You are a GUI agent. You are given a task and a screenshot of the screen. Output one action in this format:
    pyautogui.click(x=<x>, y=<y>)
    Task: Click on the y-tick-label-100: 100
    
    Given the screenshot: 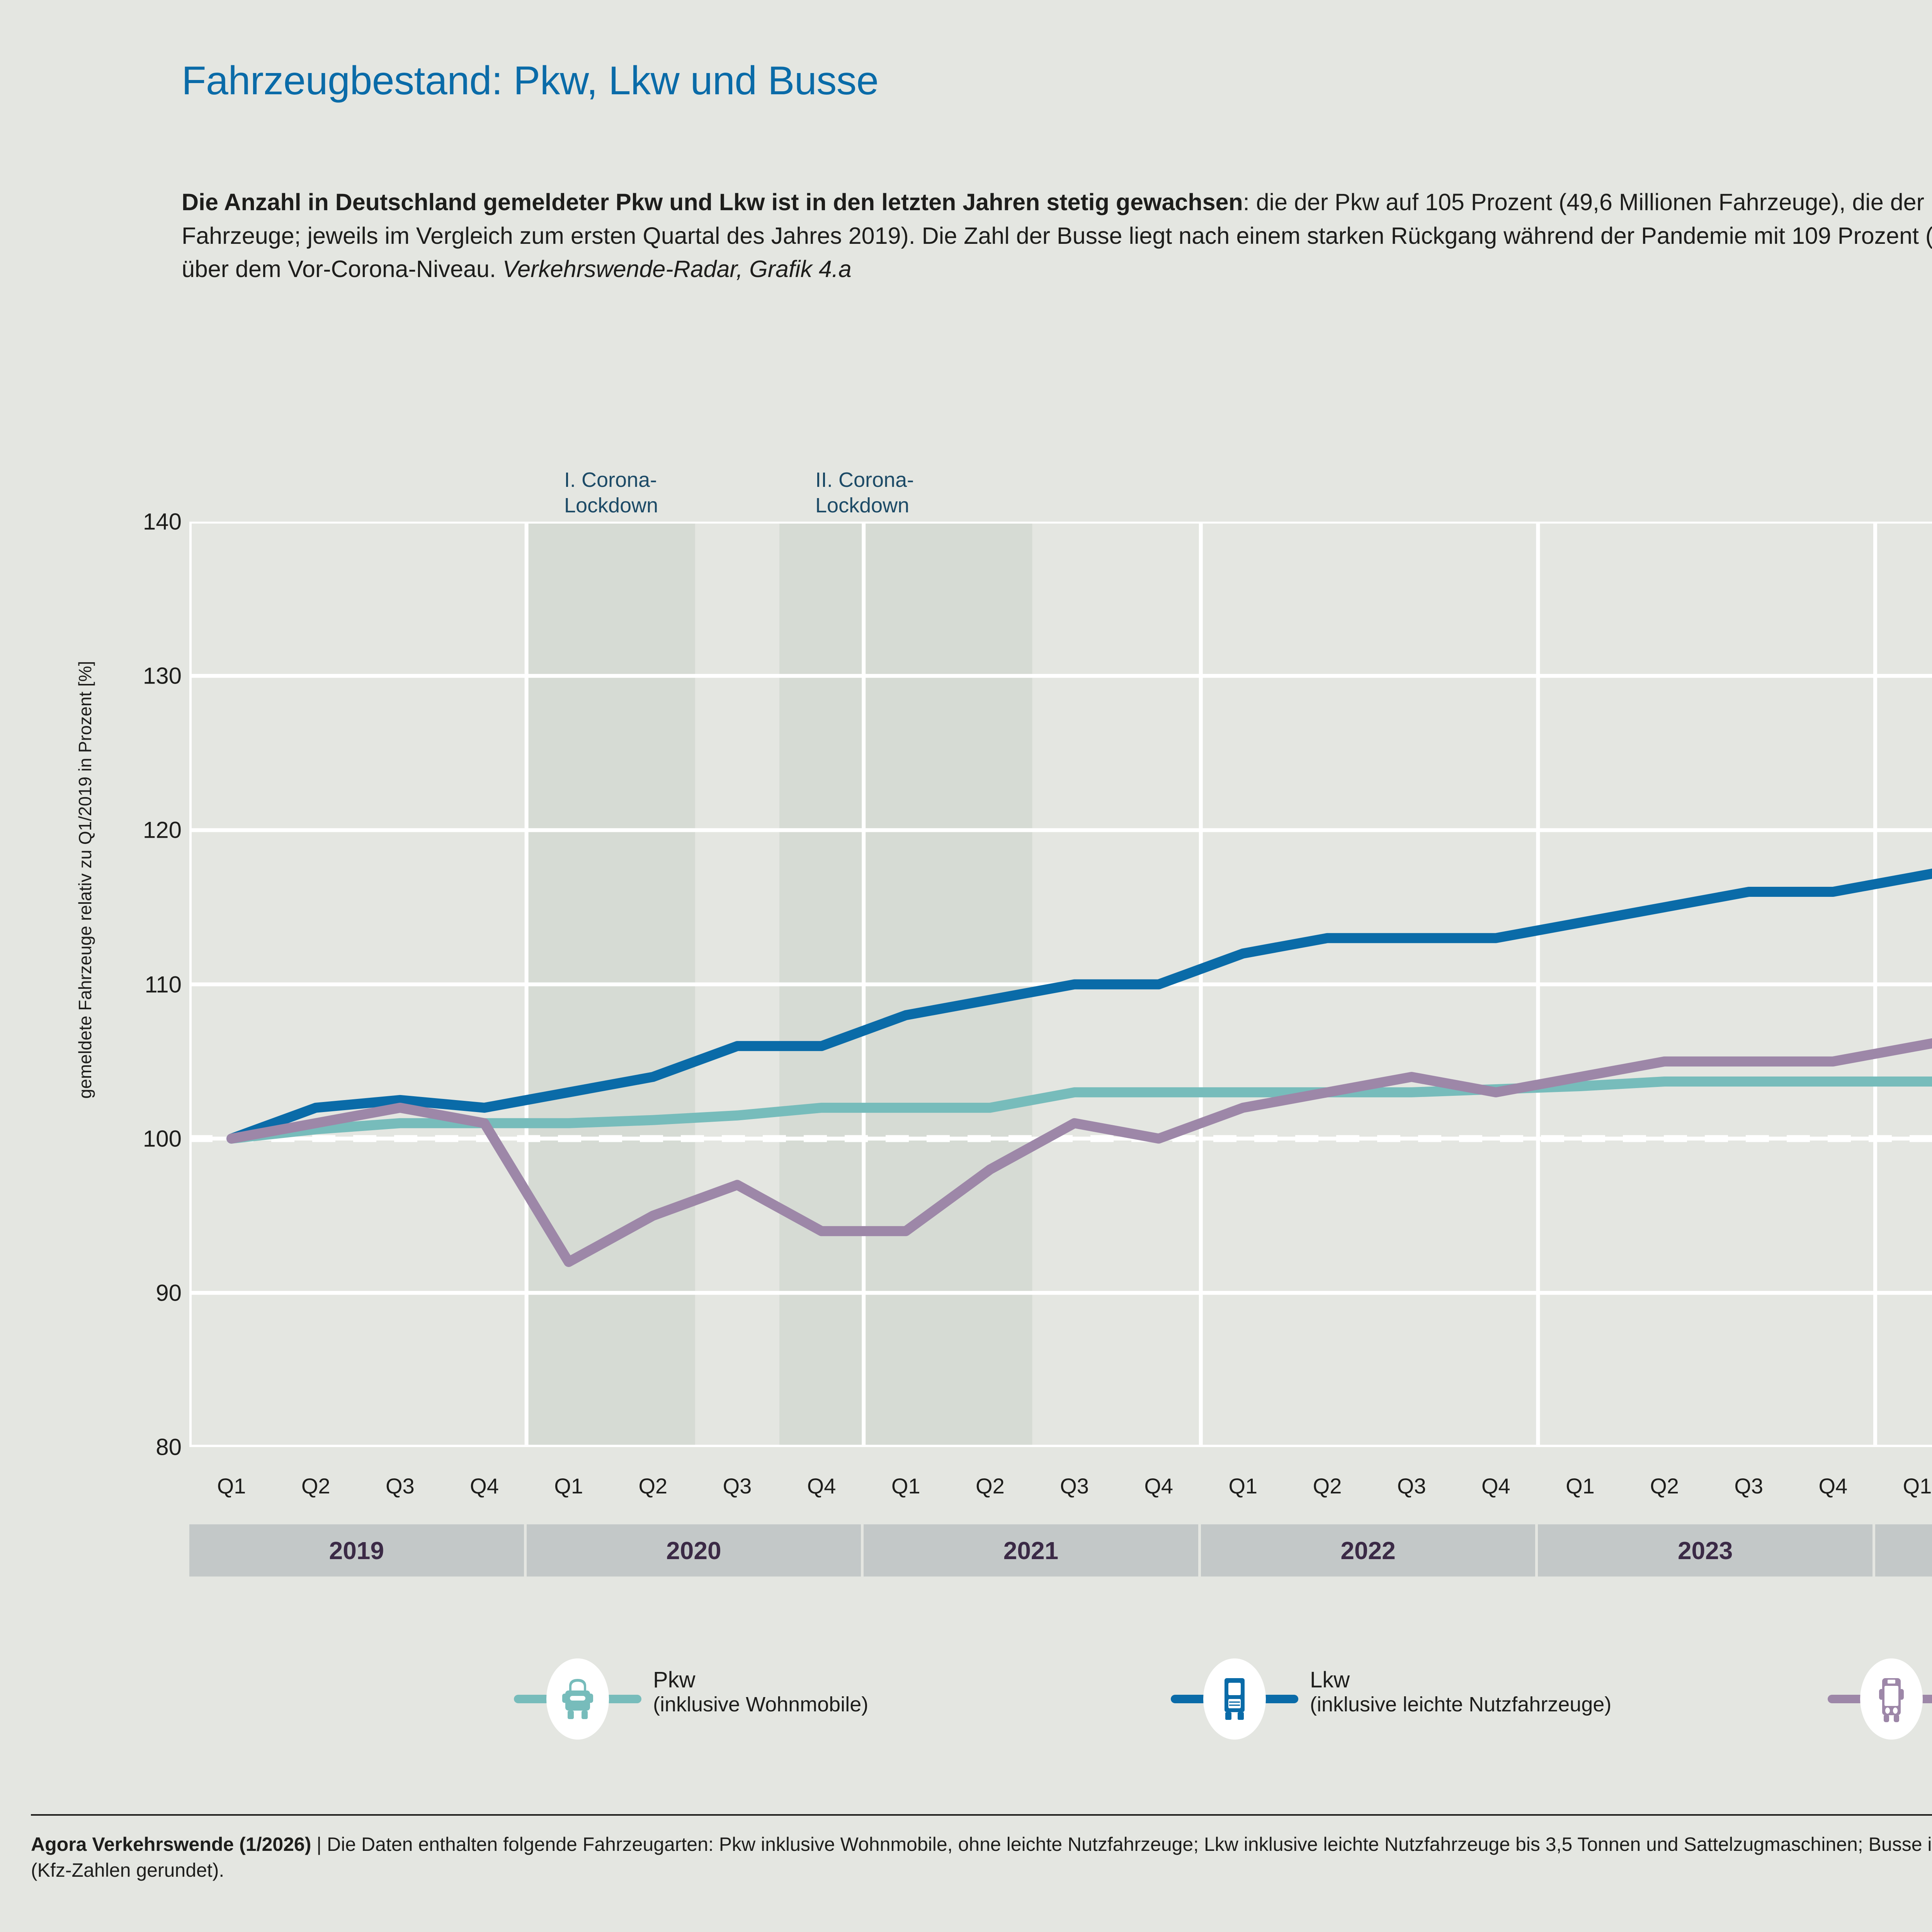 What is the action you would take?
    pyautogui.click(x=162, y=1139)
    